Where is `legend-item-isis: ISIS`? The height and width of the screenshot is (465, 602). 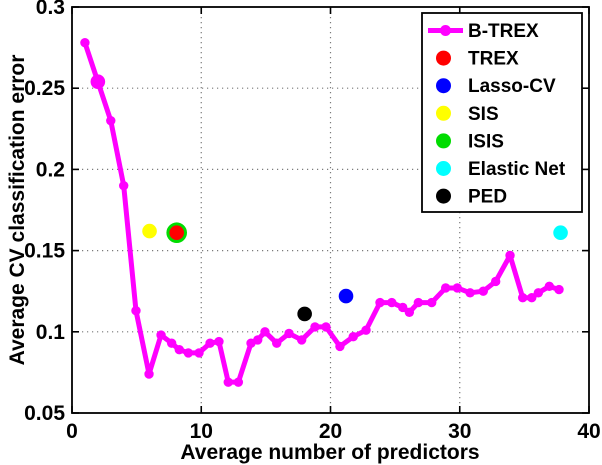 legend-item-isis: ISIS is located at coordinates (470, 141).